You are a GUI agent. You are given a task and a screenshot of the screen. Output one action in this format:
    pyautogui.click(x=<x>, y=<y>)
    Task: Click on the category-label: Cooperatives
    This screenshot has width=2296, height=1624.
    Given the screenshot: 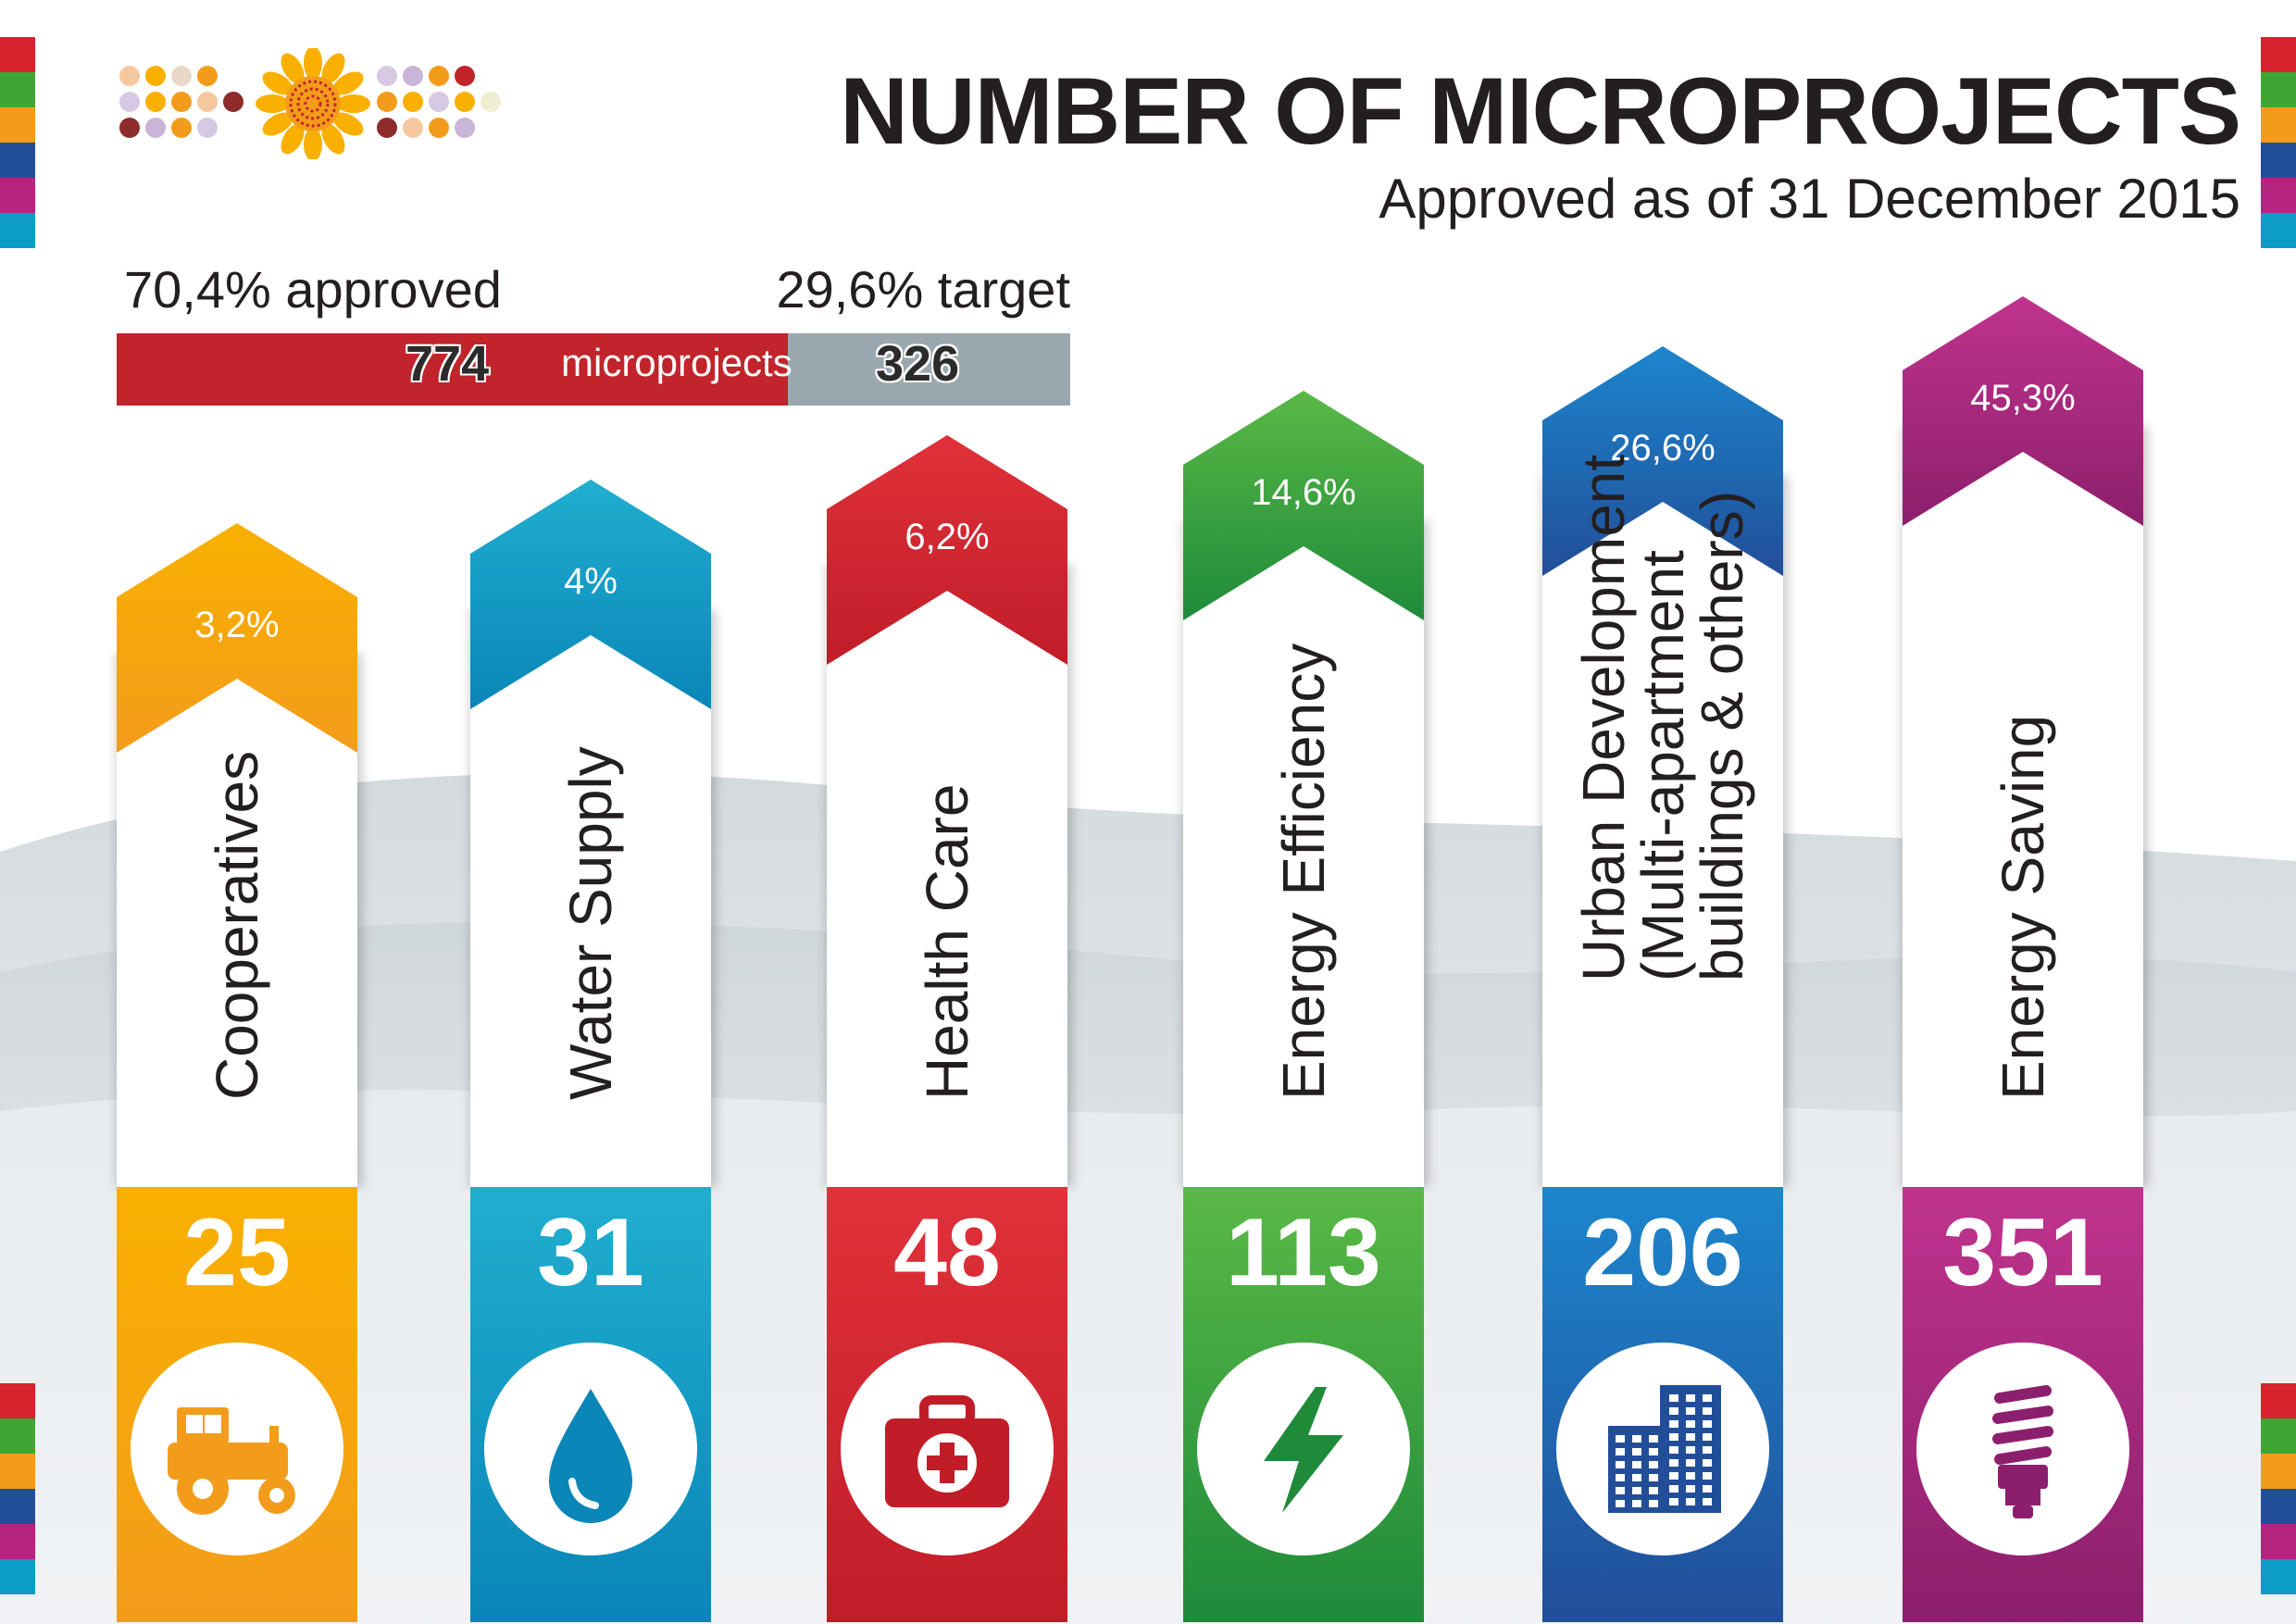 What is the action you would take?
    pyautogui.click(x=237, y=925)
    